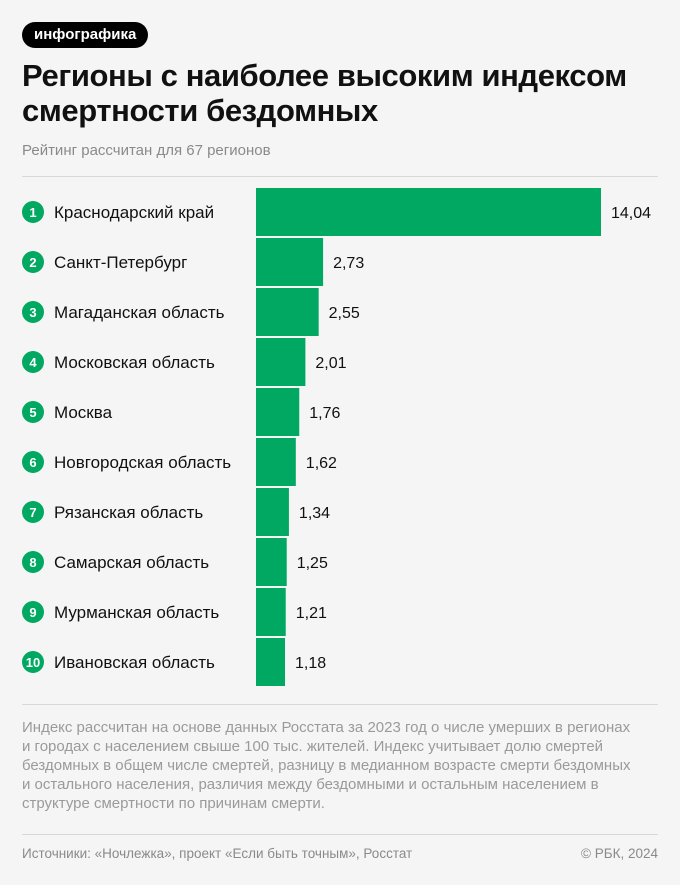 The height and width of the screenshot is (885, 680). I want to click on region-label-2: Санкт-Петербург, so click(120, 262).